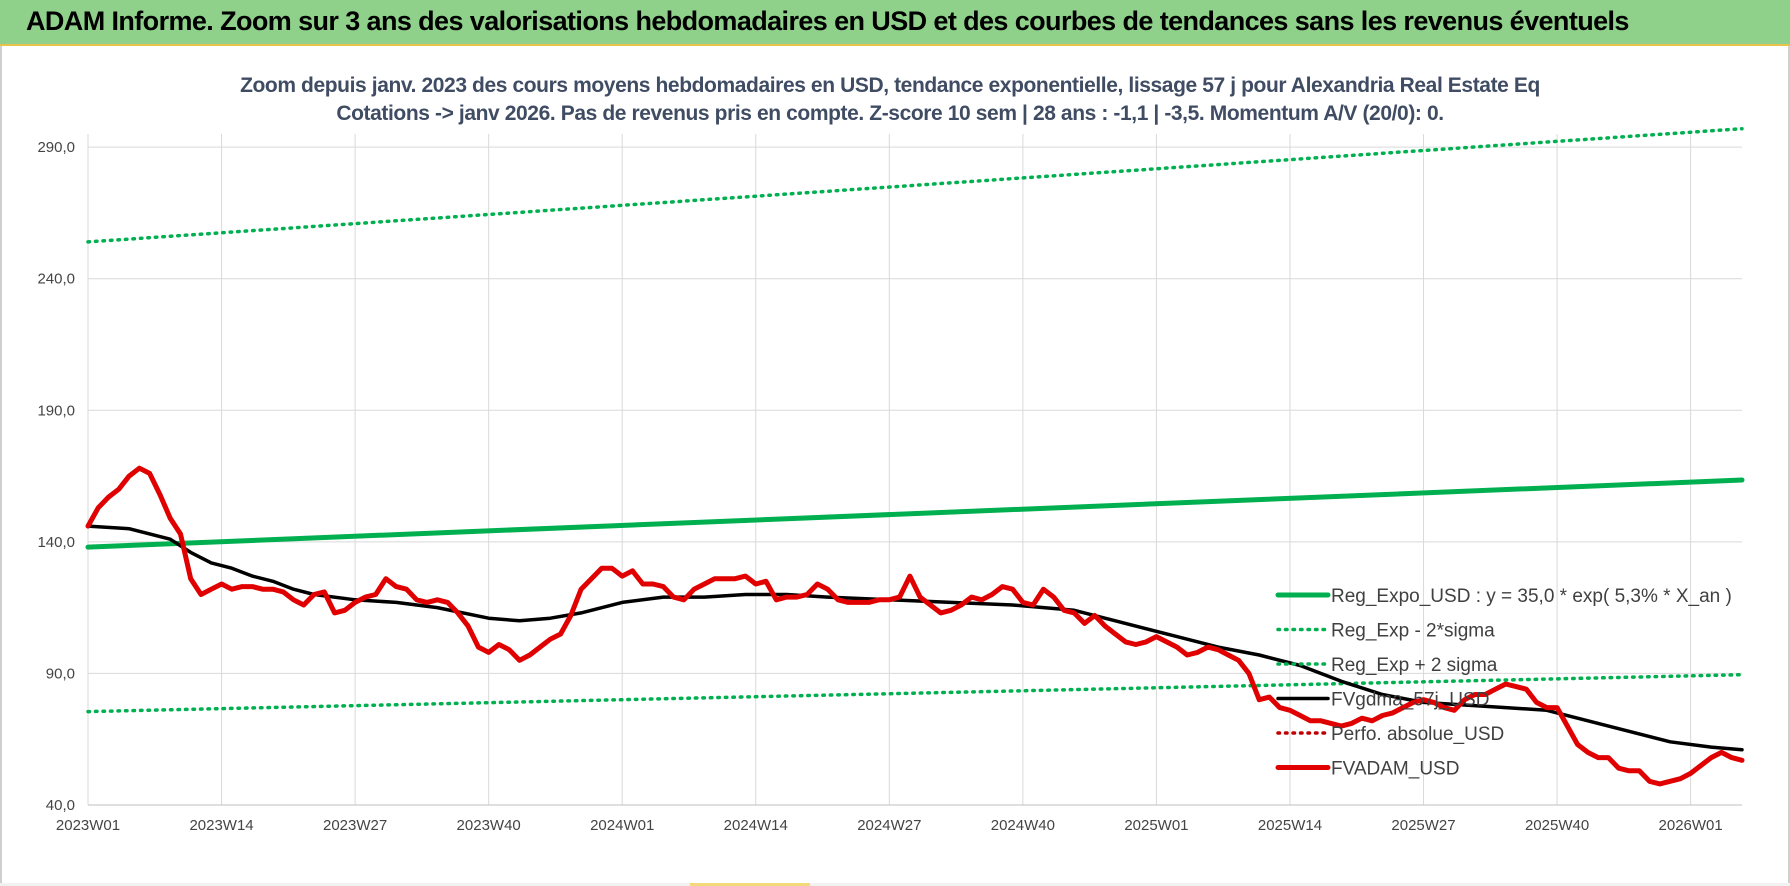 Image resolution: width=1790 pixels, height=886 pixels. What do you see at coordinates (56, 279) in the screenshot?
I see `y-tick-label: 240,0` at bounding box center [56, 279].